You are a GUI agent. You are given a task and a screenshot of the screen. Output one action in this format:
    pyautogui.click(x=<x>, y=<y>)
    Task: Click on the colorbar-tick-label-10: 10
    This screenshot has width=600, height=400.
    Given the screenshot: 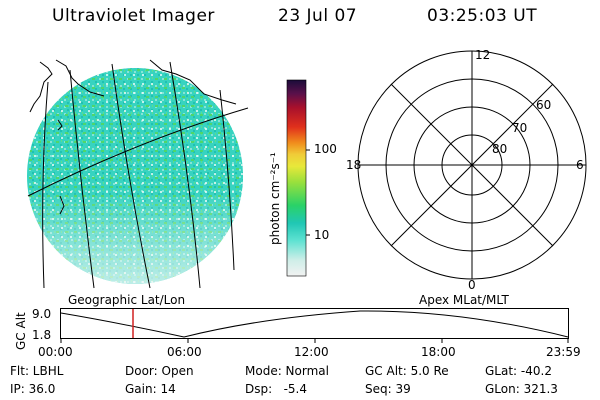 What is the action you would take?
    pyautogui.click(x=322, y=235)
    